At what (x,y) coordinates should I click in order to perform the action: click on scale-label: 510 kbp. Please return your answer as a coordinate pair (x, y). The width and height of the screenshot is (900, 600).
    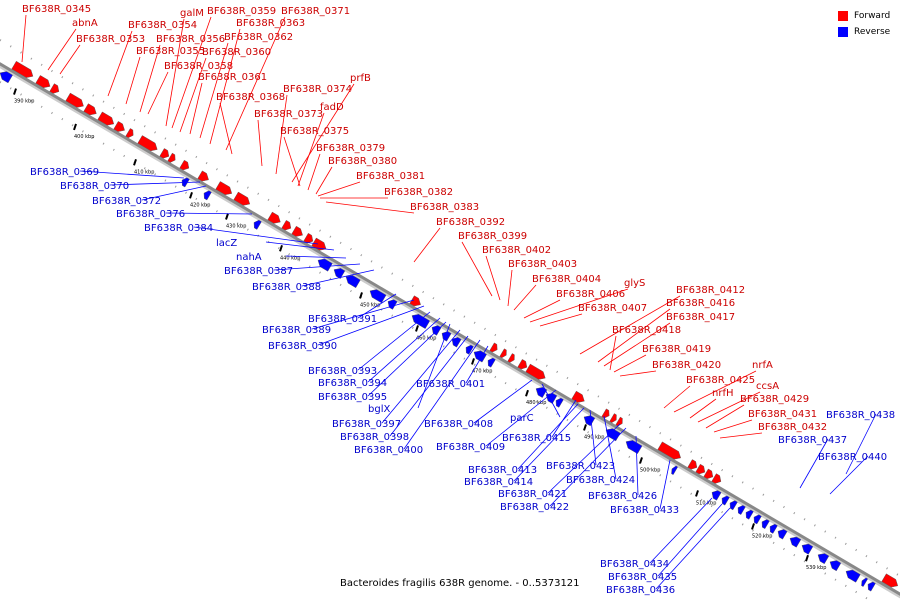
    Looking at the image, I should click on (706, 503).